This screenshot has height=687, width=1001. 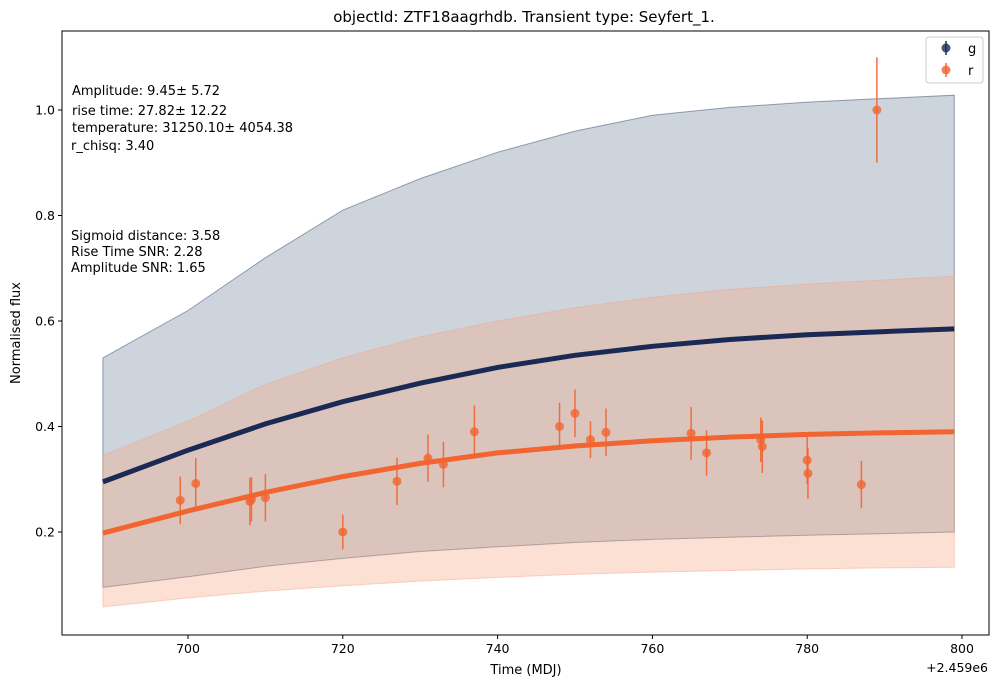 I want to click on y-tick-label: 0.2, so click(x=45, y=532).